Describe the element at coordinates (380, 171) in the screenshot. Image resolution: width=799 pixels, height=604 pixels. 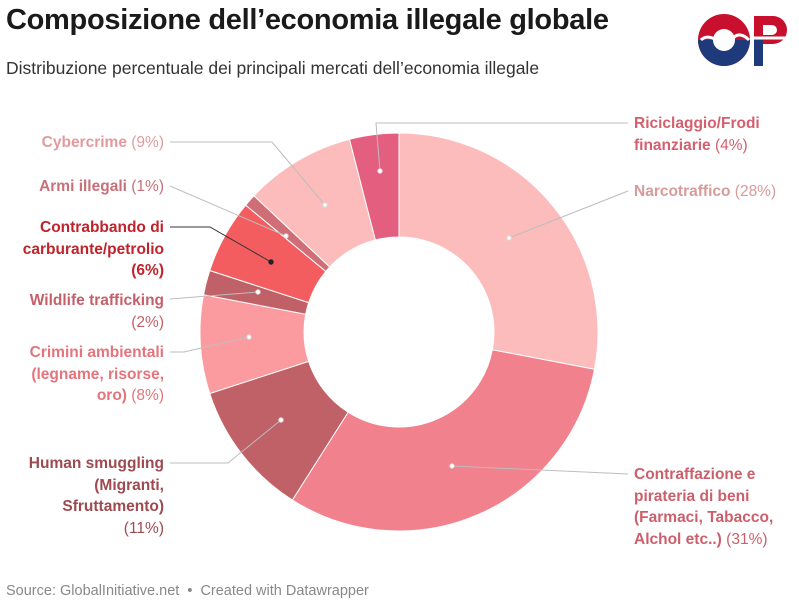
I see `leader-dot-riciclaggio` at that location.